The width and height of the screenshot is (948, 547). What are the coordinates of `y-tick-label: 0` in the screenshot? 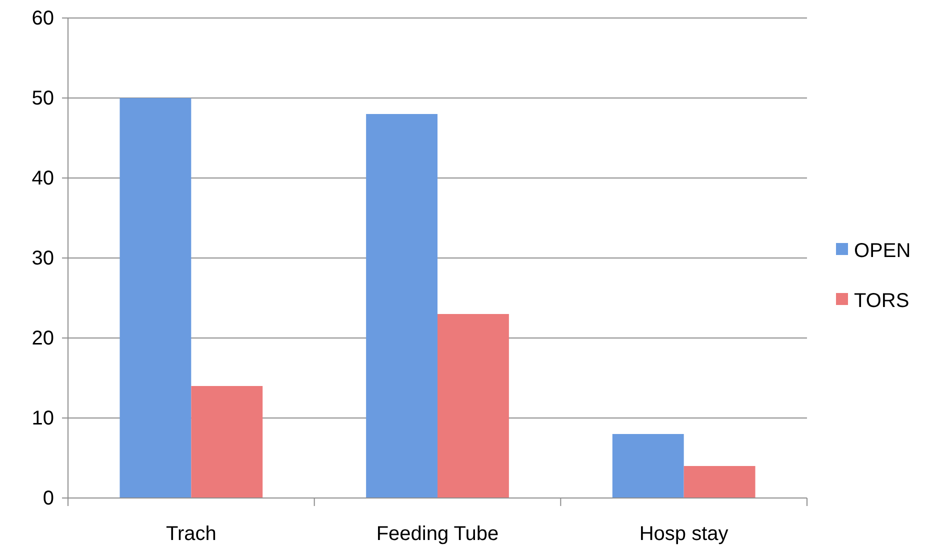 It's located at (48, 498).